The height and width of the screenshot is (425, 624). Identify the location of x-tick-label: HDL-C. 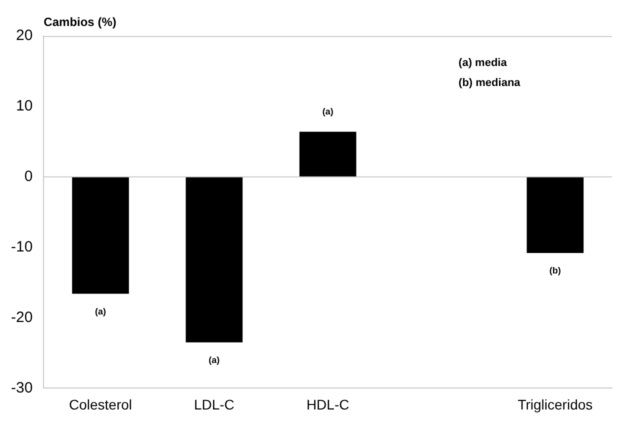
(328, 404).